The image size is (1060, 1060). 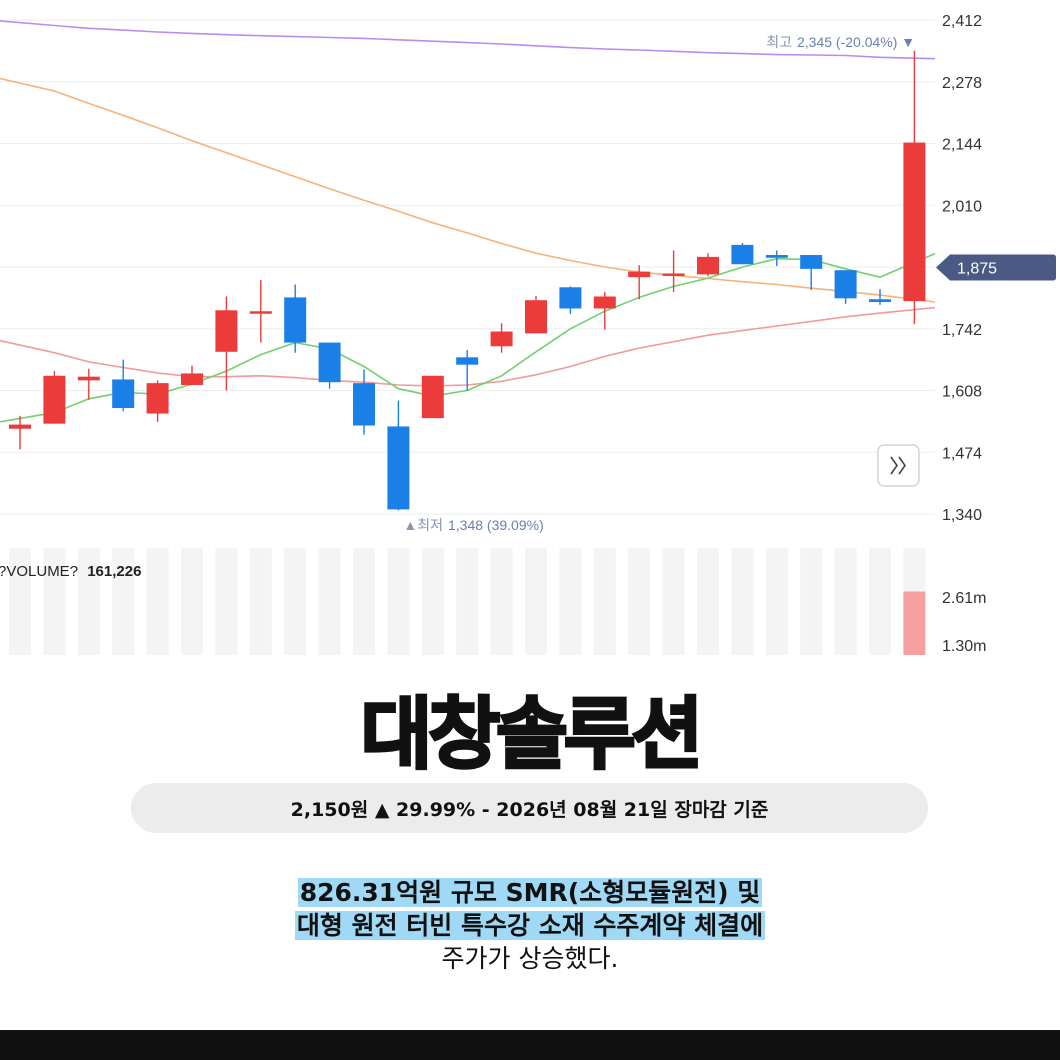 What do you see at coordinates (962, 330) in the screenshot?
I see `y-tick-label: 1,742` at bounding box center [962, 330].